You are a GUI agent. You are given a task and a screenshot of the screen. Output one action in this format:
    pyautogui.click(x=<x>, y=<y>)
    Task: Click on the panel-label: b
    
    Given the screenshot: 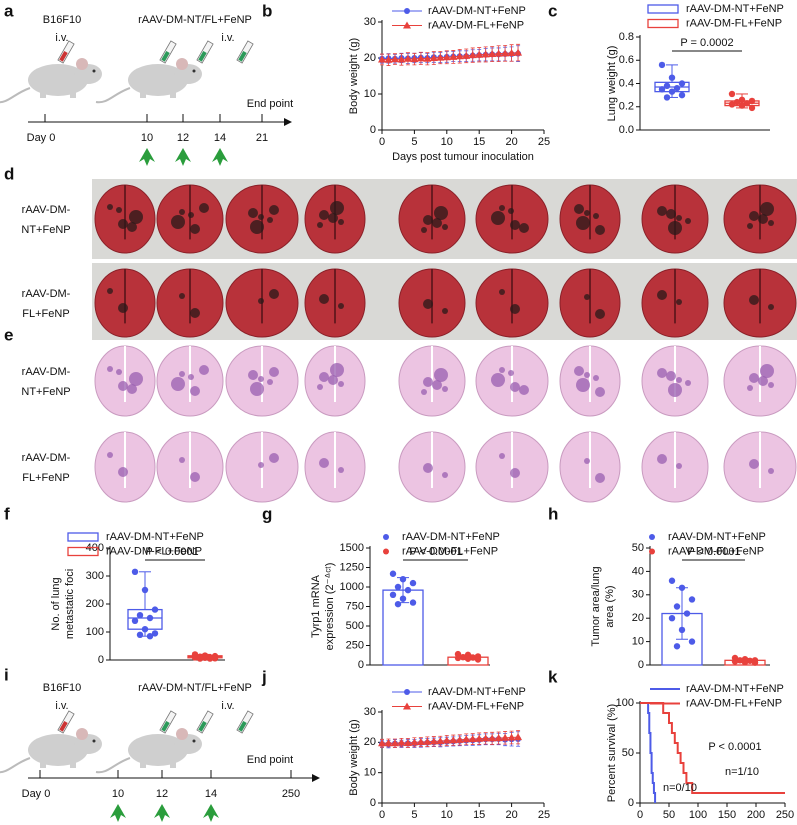 What is the action you would take?
    pyautogui.click(x=267, y=10)
    